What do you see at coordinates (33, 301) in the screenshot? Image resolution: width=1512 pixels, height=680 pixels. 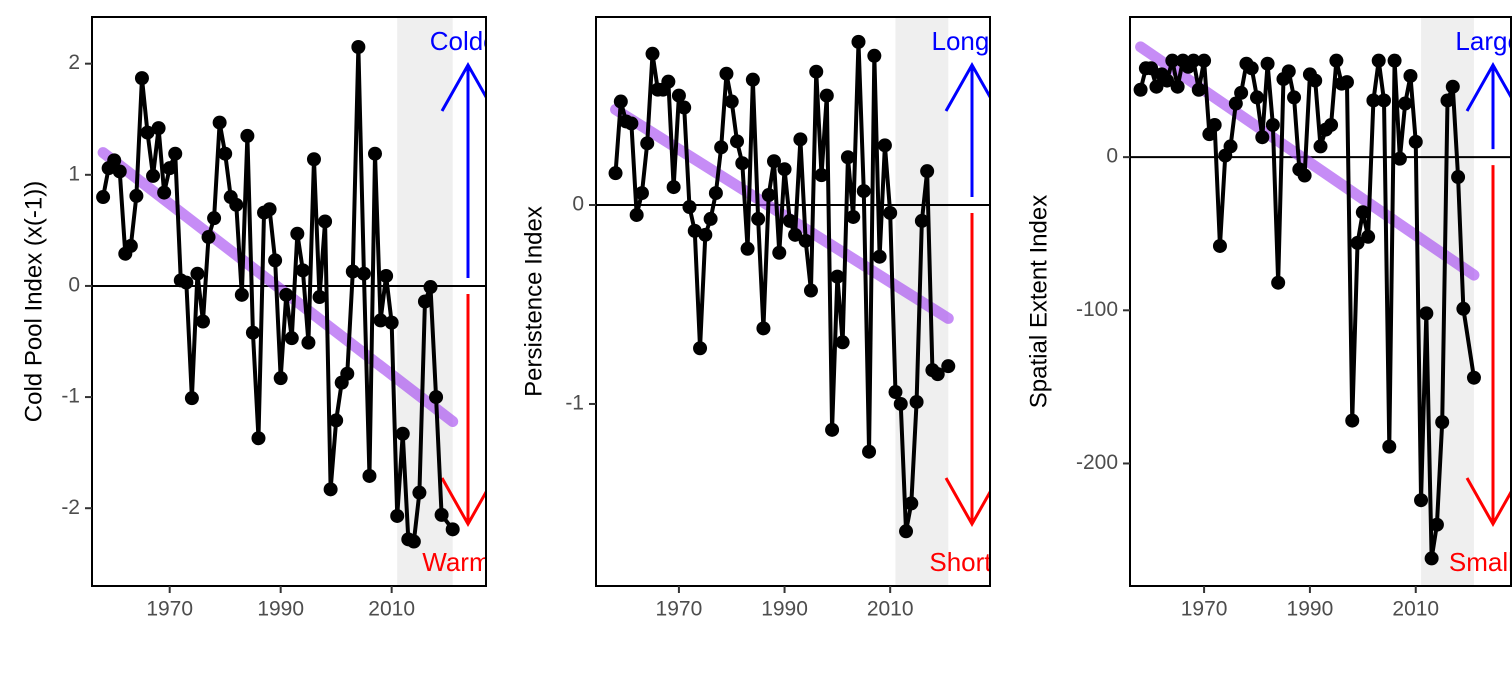 I see `y-axis-title: Cold Pool Index (x(-1))` at bounding box center [33, 301].